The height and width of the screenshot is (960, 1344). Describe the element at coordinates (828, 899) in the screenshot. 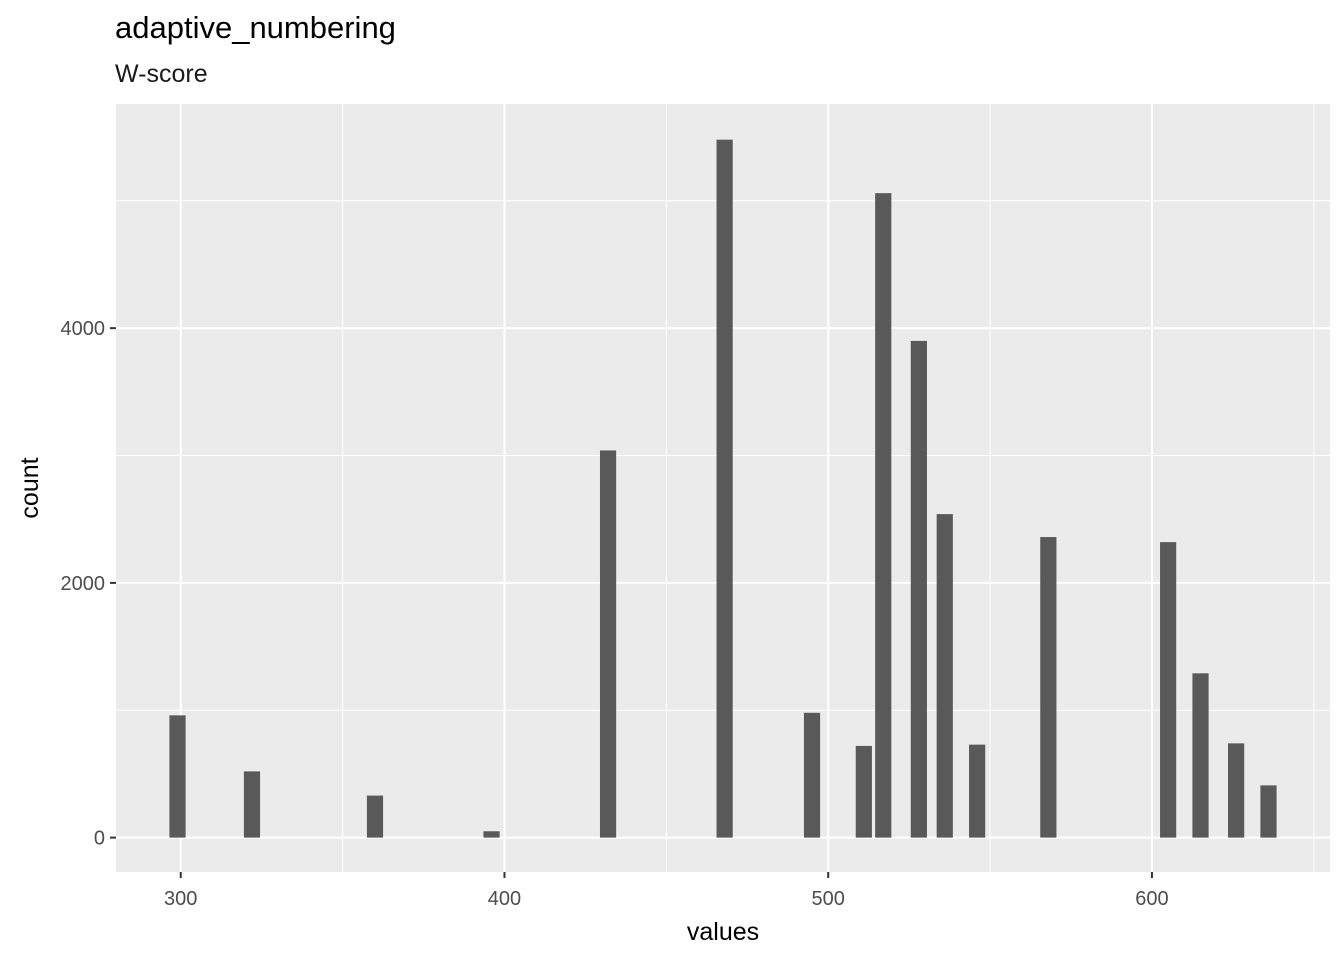

I see `x-tick-label: 500` at that location.